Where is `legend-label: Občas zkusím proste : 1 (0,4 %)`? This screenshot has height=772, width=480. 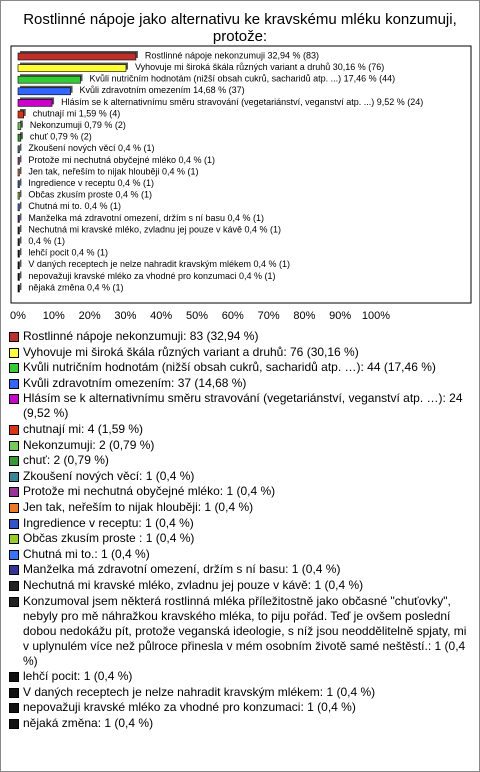 legend-label: Občas zkusím proste : 1 (0,4 %) is located at coordinates (109, 538).